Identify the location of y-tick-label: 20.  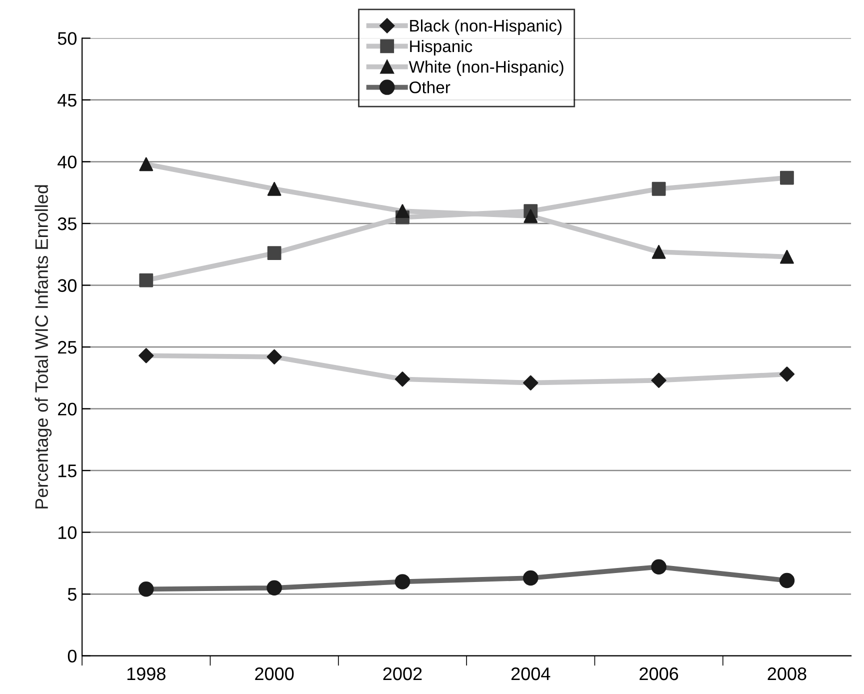
(67, 409).